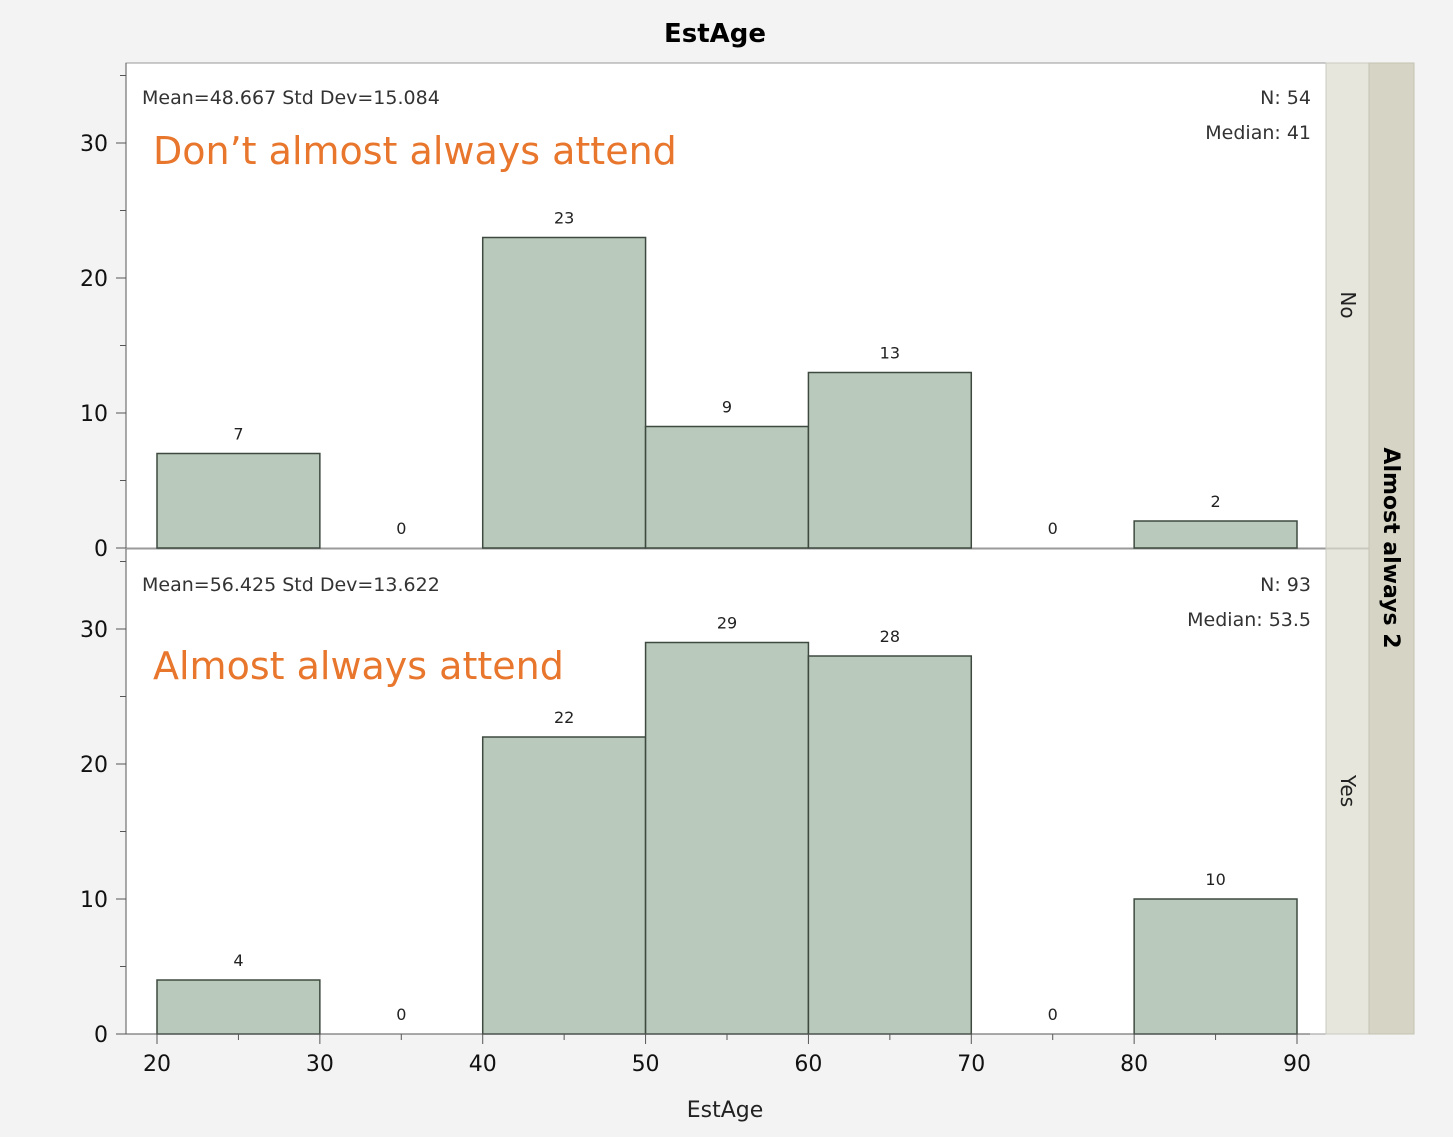  I want to click on x-tick-label: 60, so click(808, 1064).